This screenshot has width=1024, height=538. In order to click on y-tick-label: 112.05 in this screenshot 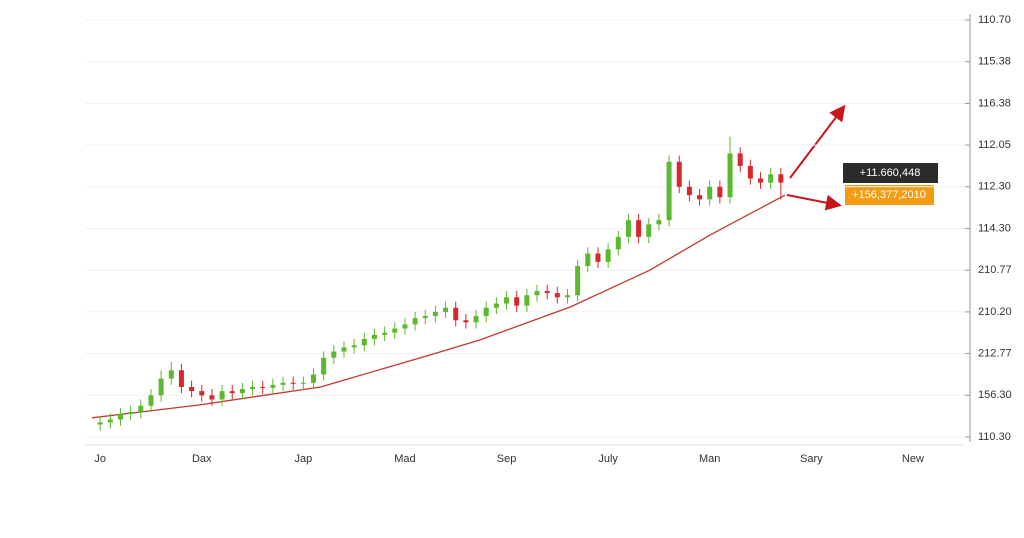, I will do `click(994, 145)`.